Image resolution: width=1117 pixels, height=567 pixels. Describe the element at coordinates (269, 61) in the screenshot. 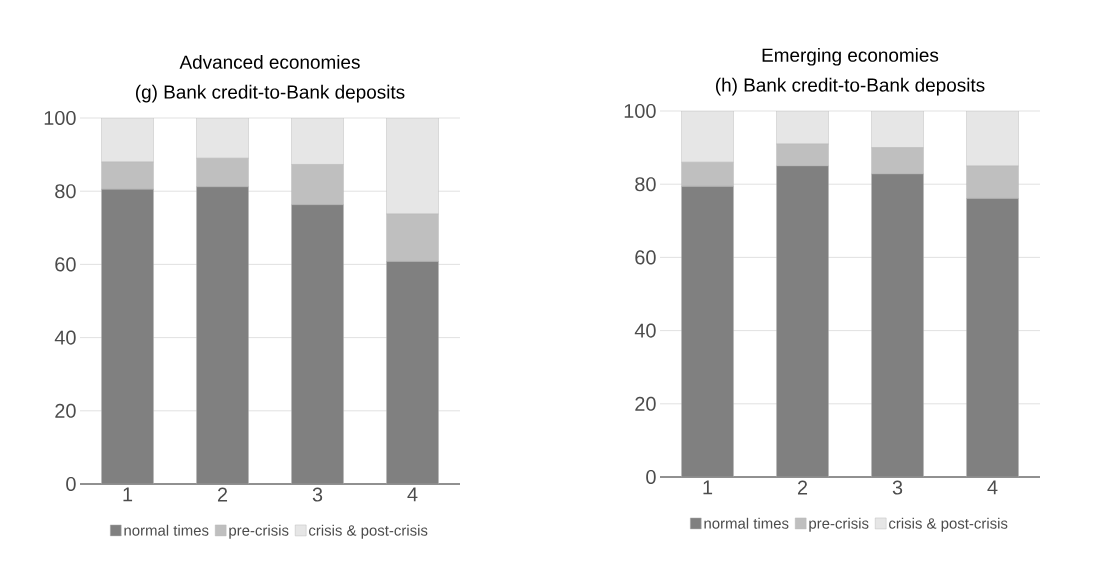

I see `chart-title: Advanced economies` at that location.